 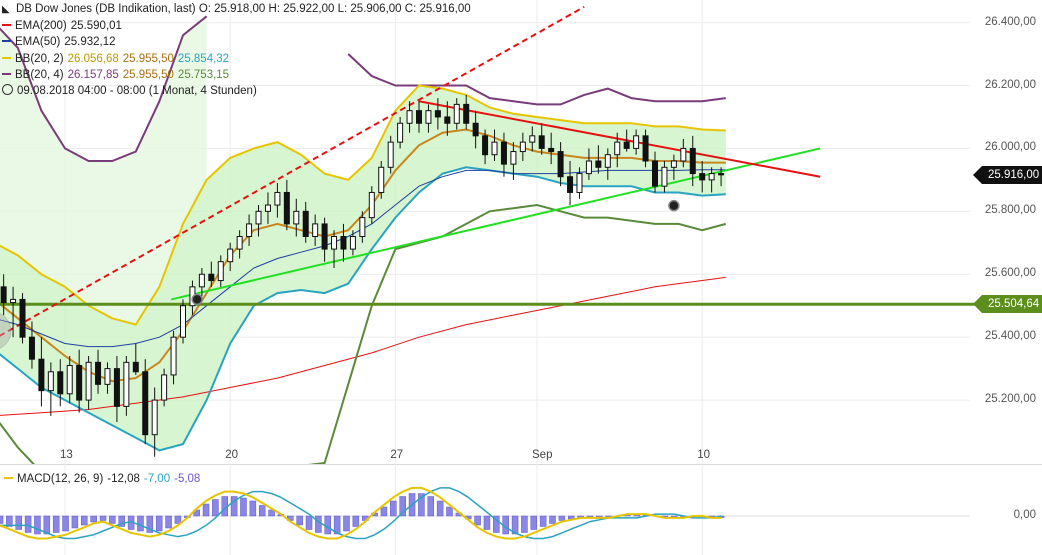 I want to click on x-tick-label: Sep, so click(x=542, y=455).